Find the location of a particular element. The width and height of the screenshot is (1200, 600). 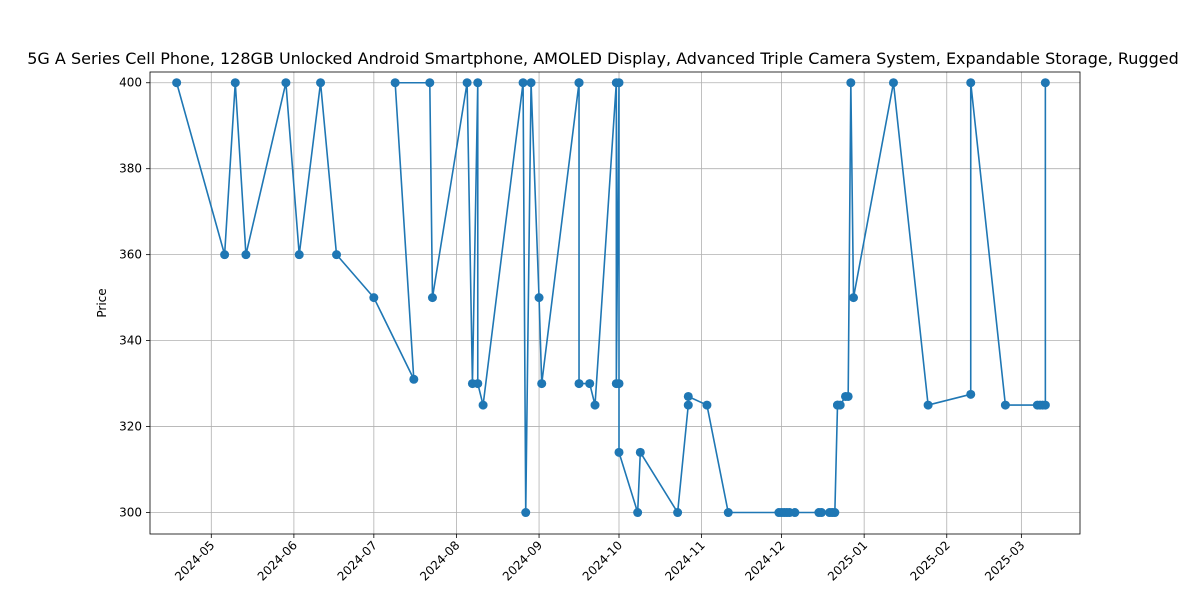

y-tick-label: 400 is located at coordinates (130, 83).